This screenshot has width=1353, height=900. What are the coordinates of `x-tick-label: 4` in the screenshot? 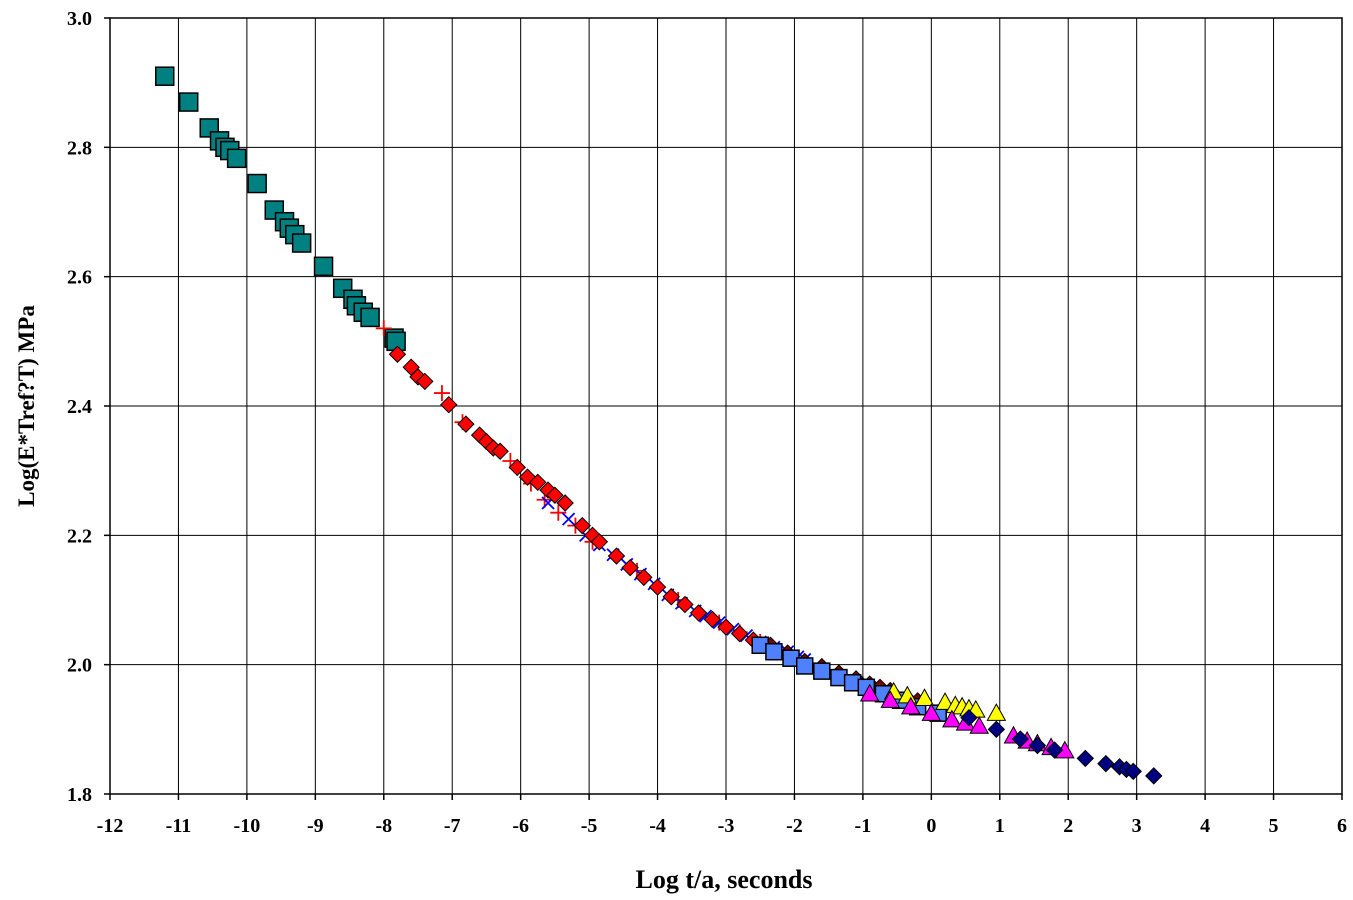 It's located at (1205, 826).